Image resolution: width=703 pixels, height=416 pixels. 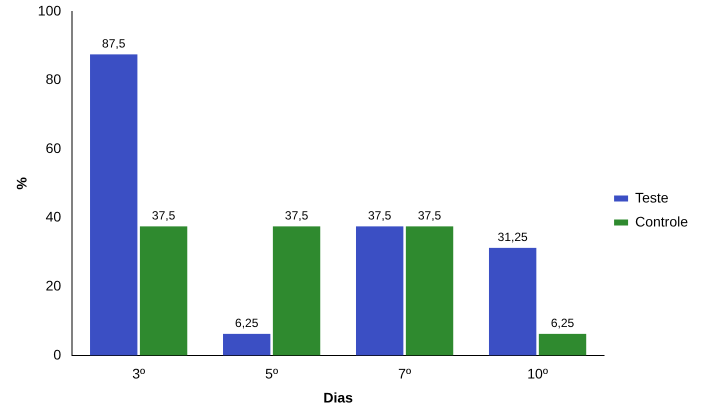 What do you see at coordinates (50, 10) in the screenshot?
I see `y-tick-label: 100` at bounding box center [50, 10].